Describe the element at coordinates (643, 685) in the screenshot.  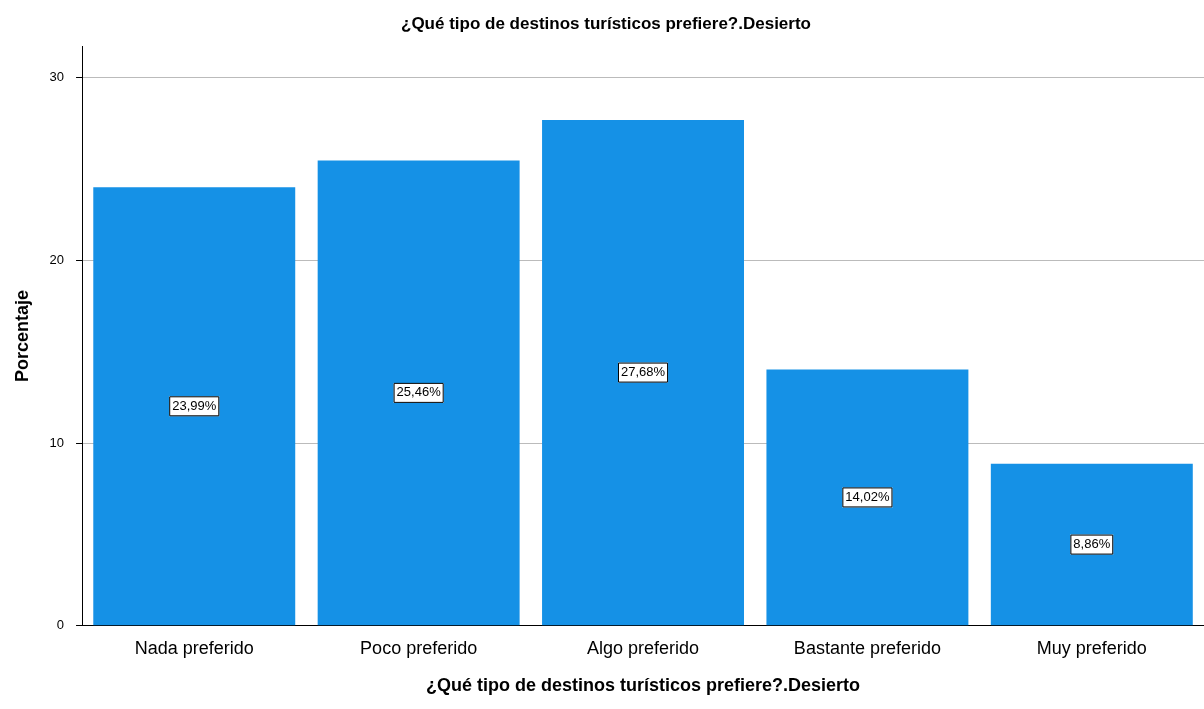
I see `x-axis-title: ¿Qué tipo de destinos turísticos prefiere?.Desierto` at that location.